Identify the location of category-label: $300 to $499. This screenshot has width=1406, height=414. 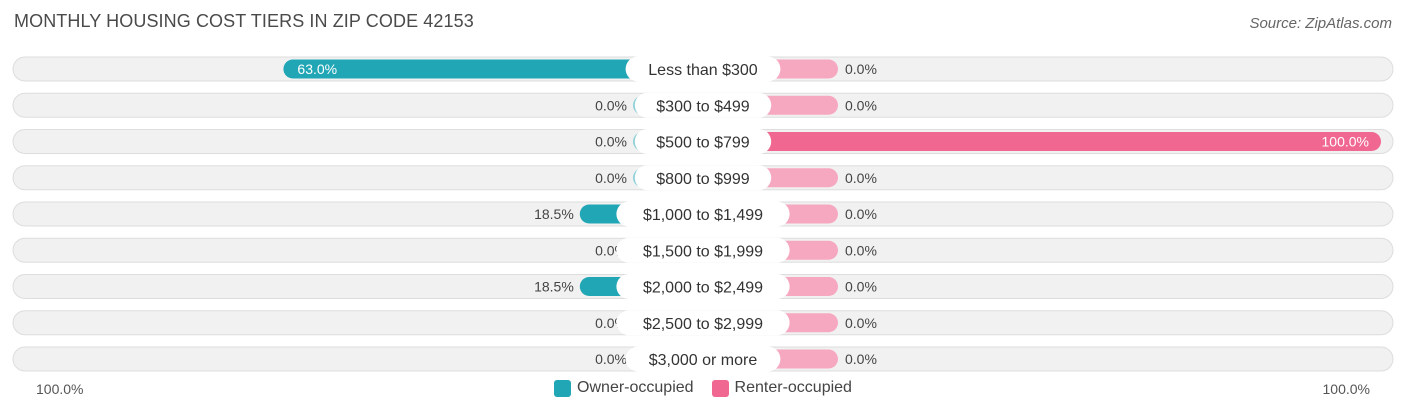
(703, 106).